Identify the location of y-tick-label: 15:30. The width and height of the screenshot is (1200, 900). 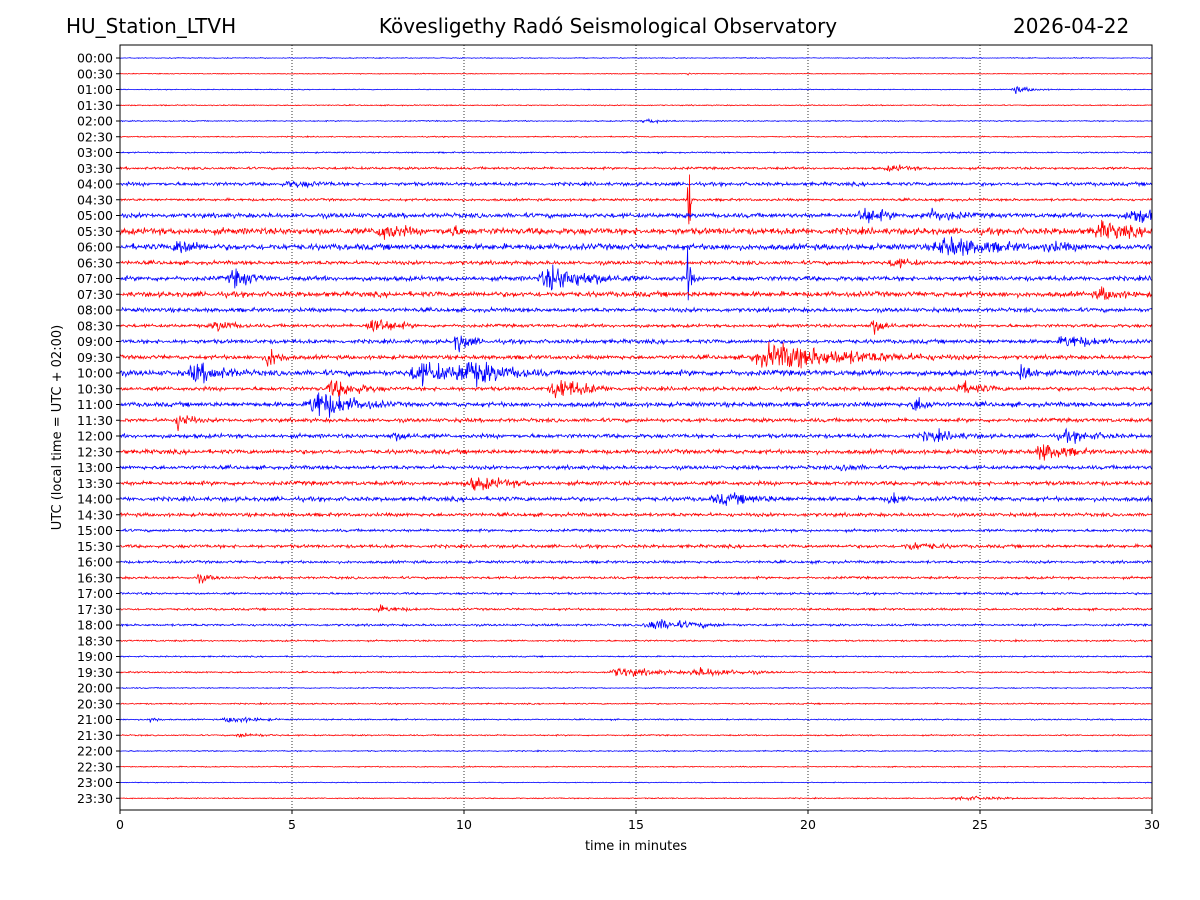
(95, 546).